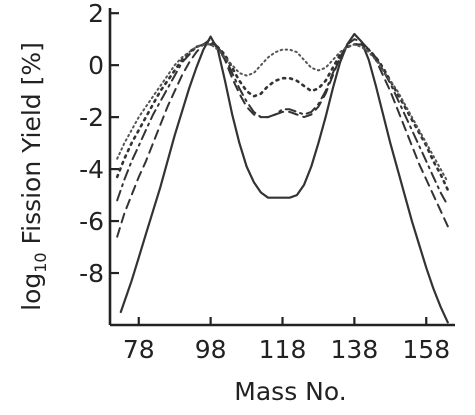 The width and height of the screenshot is (475, 415). What do you see at coordinates (91, 273) in the screenshot?
I see `y-tick-label: -8` at bounding box center [91, 273].